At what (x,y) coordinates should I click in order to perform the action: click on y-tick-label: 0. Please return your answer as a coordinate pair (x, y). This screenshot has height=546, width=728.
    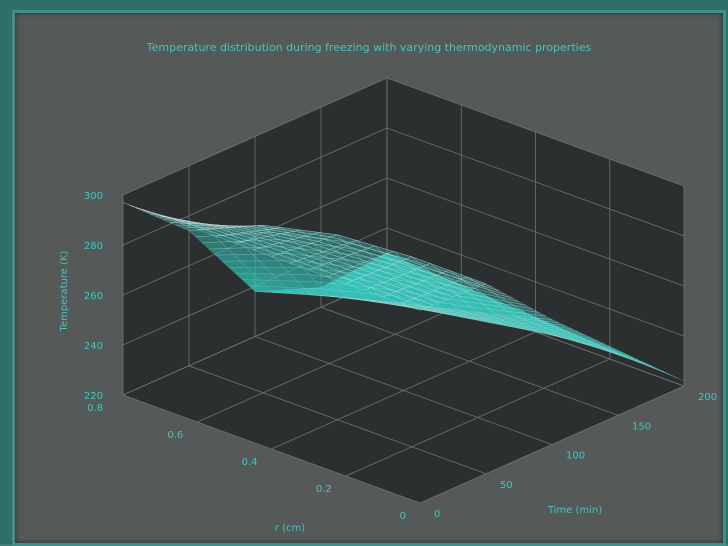
    Looking at the image, I should click on (437, 514).